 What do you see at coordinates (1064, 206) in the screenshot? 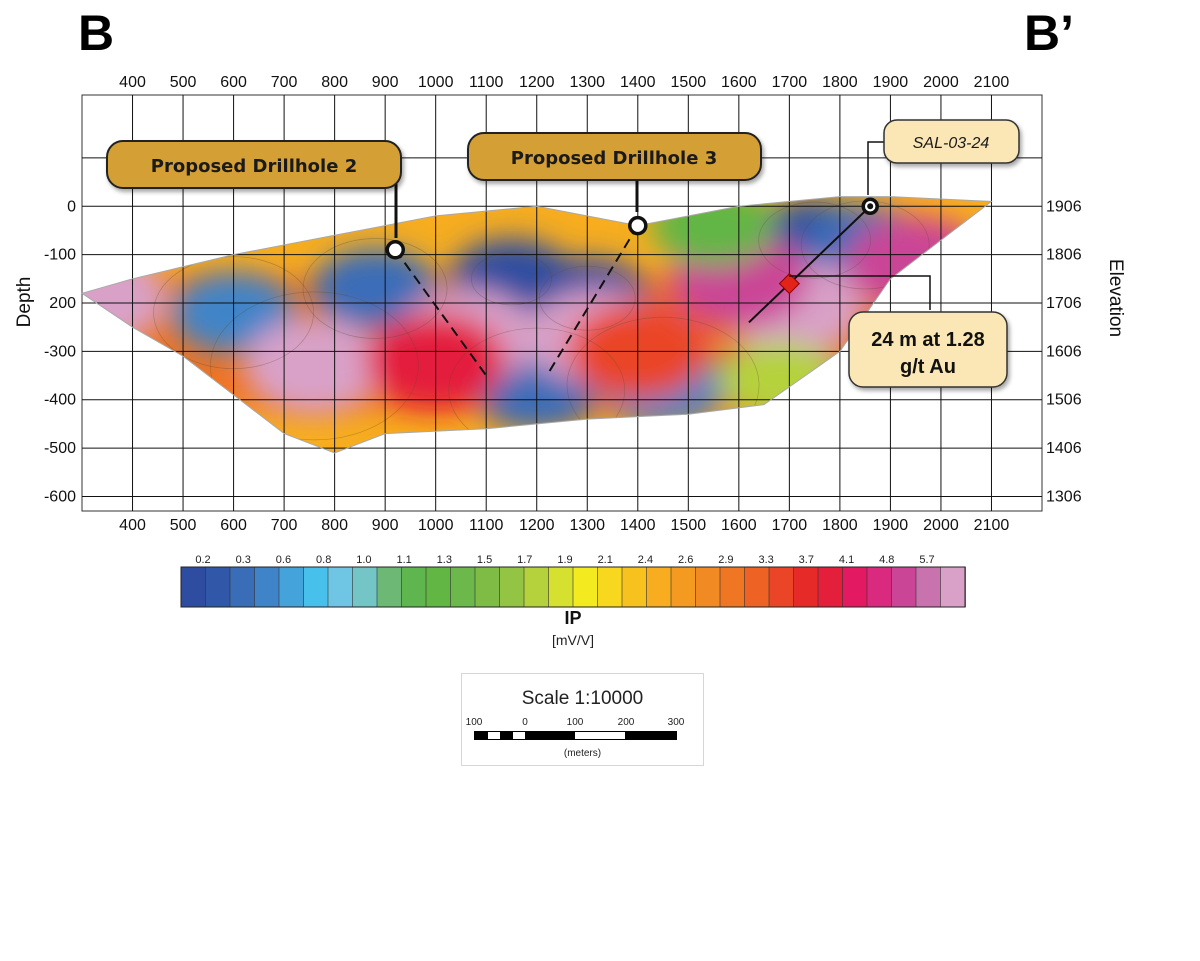
I see `y2-tick-label: 1906` at bounding box center [1064, 206].